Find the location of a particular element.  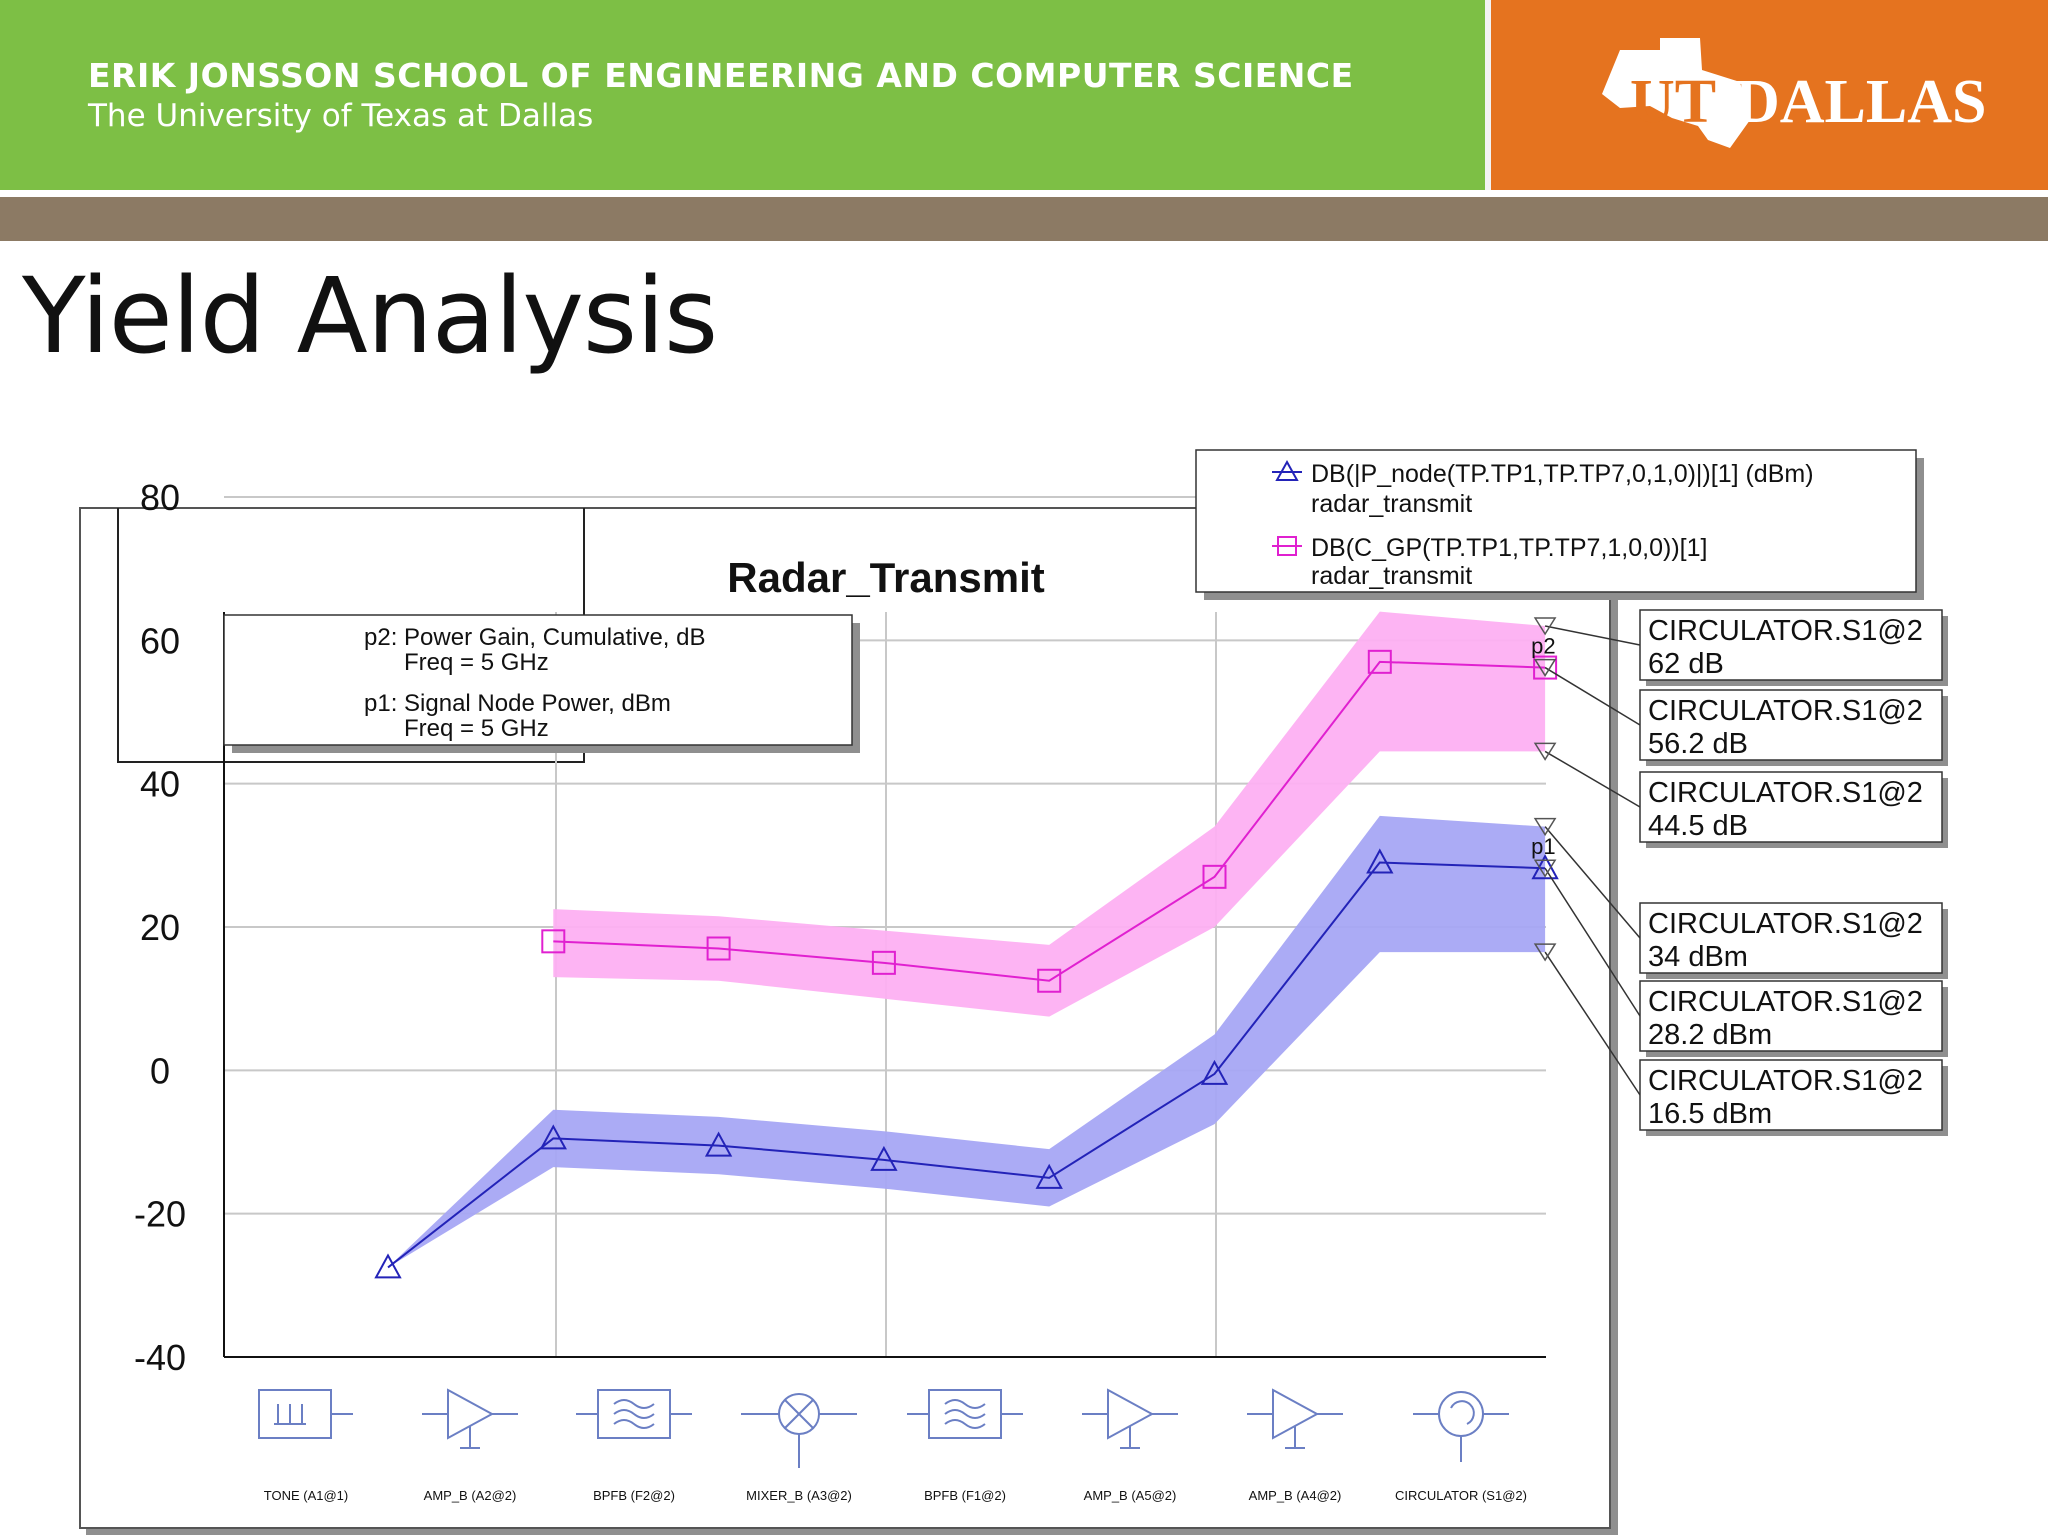

university-name: The University of Texas at Dallas is located at coordinates (341, 116).